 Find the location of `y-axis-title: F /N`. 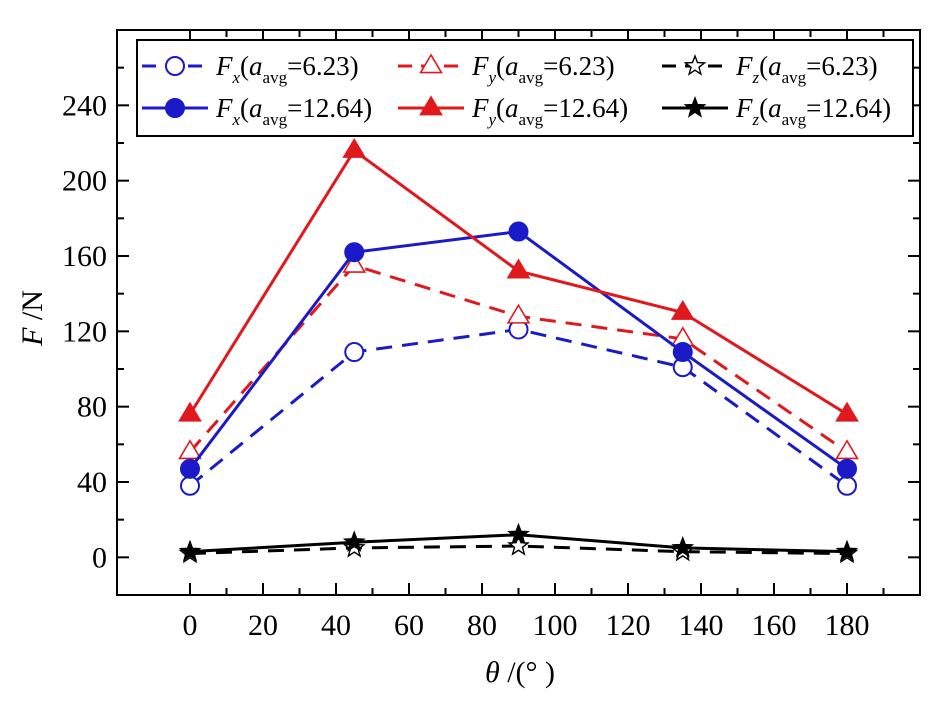

y-axis-title: F /N is located at coordinates (32, 318).